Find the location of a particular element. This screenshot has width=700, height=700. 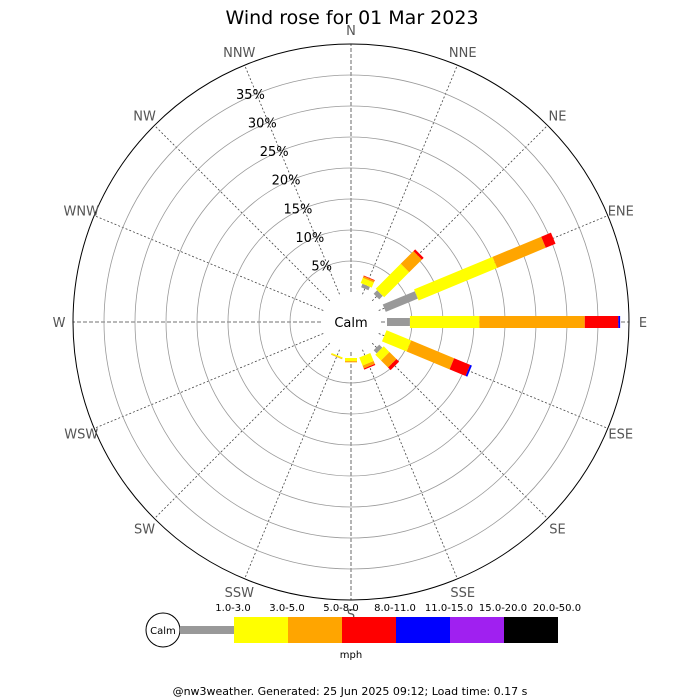

bar-e-5.0-8.0 is located at coordinates (532, 322).